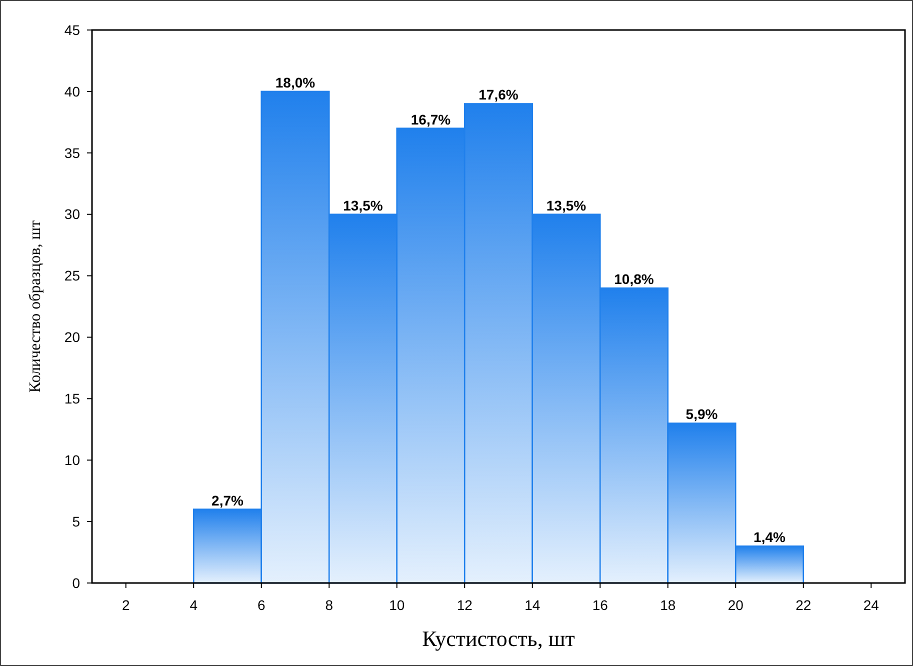 The width and height of the screenshot is (913, 666). Describe the element at coordinates (329, 605) in the screenshot. I see `x-tick-label: 8` at that location.